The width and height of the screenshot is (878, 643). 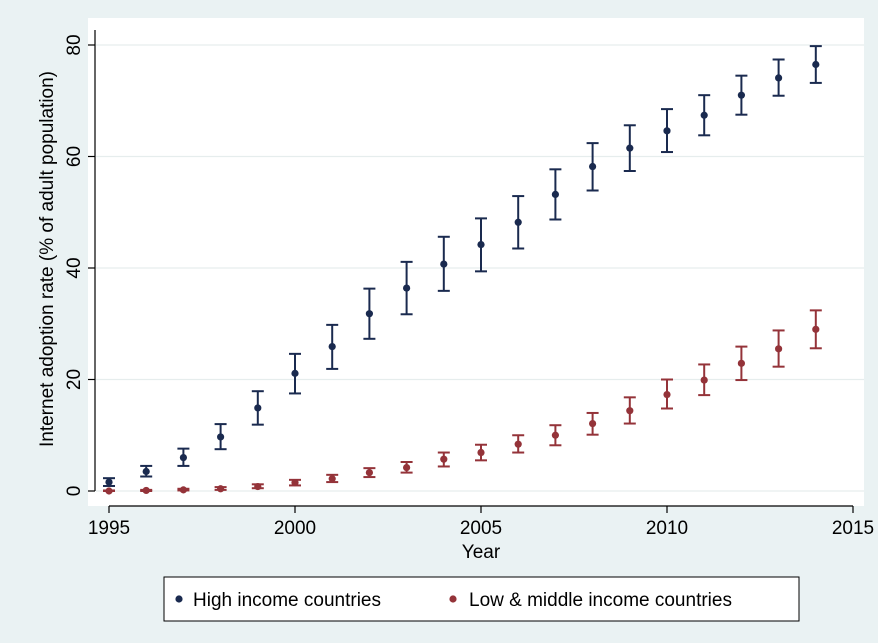 What do you see at coordinates (287, 600) in the screenshot?
I see `legend-label-high-income: High income countries` at bounding box center [287, 600].